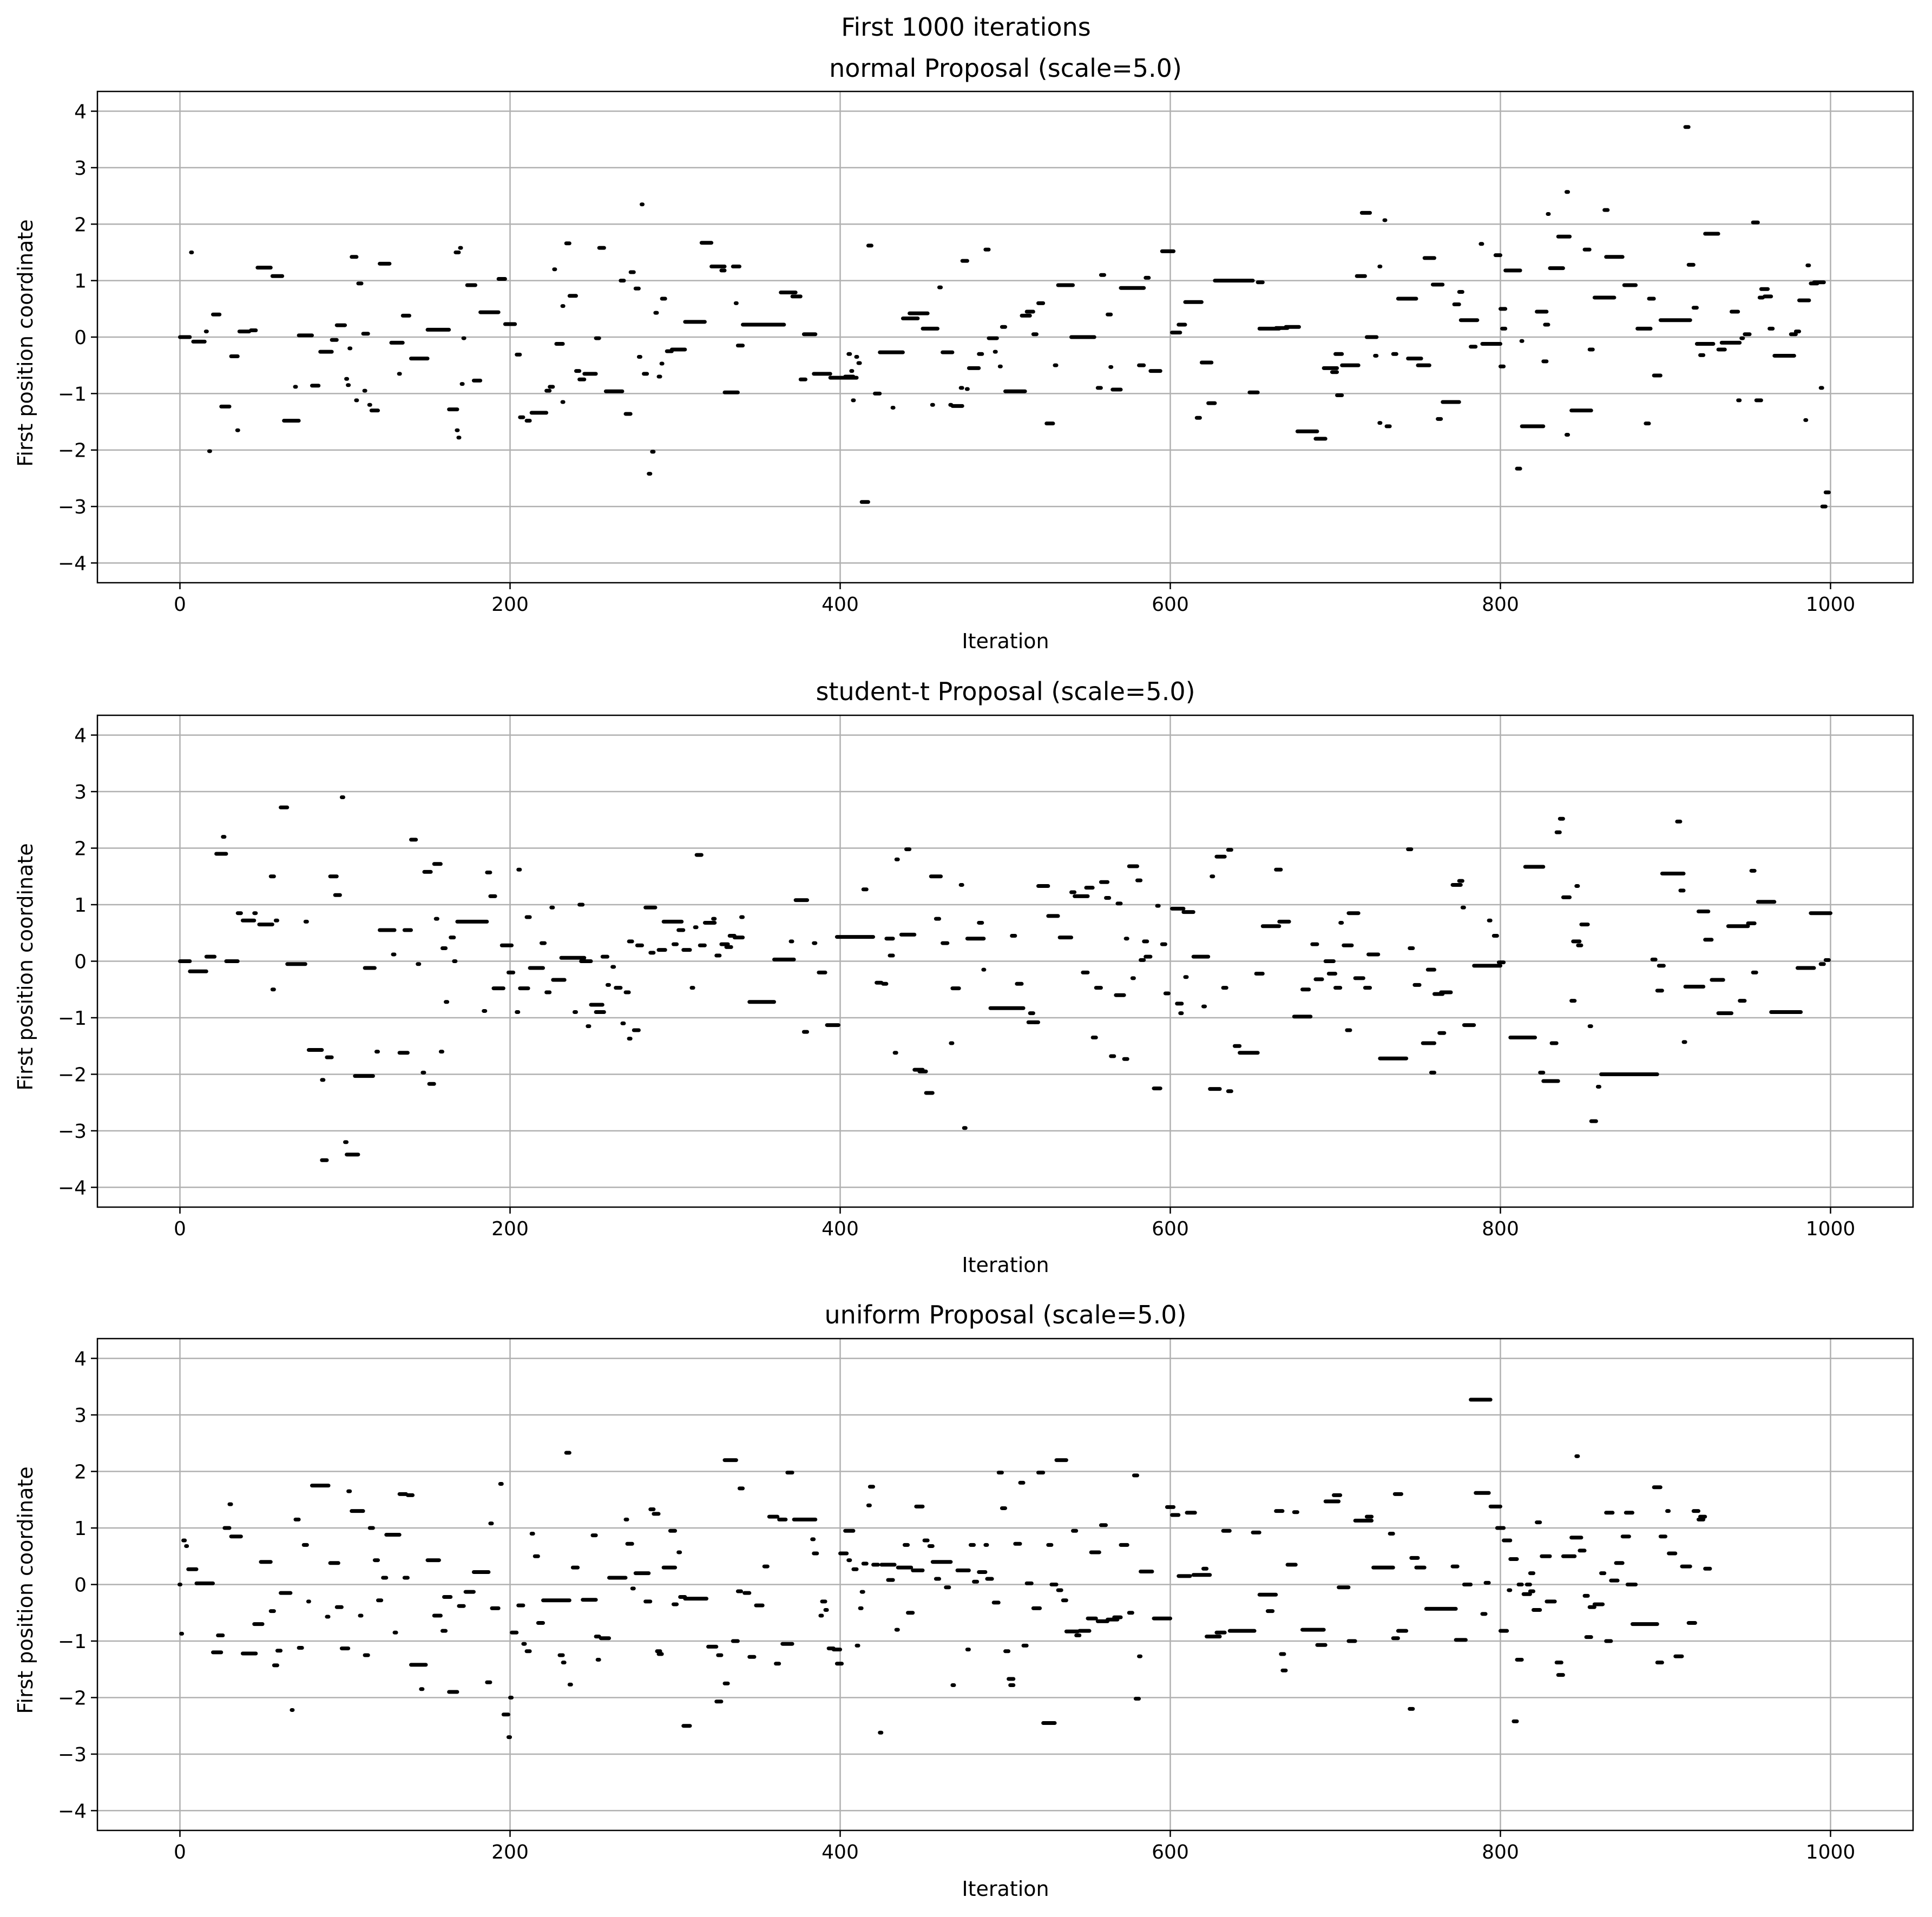  What do you see at coordinates (1005, 68) in the screenshot?
I see `panel-normal-title: normal Proposal (scale=5.0)` at bounding box center [1005, 68].